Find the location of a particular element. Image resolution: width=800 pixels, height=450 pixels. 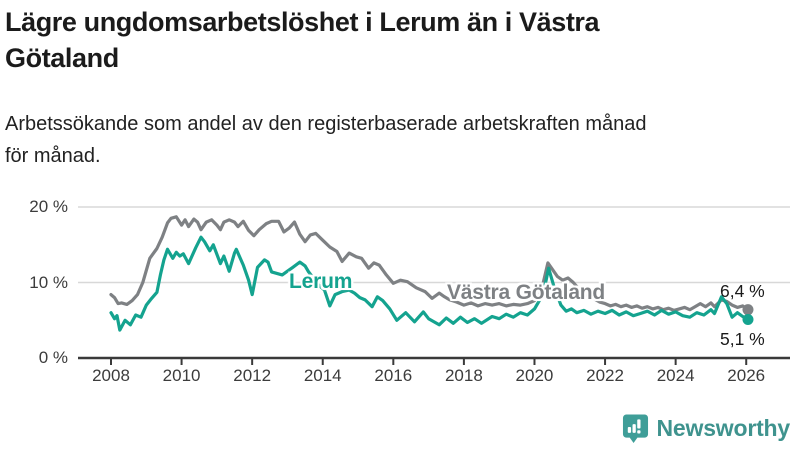

branding-footer: Newsworthy is located at coordinates (706, 428).